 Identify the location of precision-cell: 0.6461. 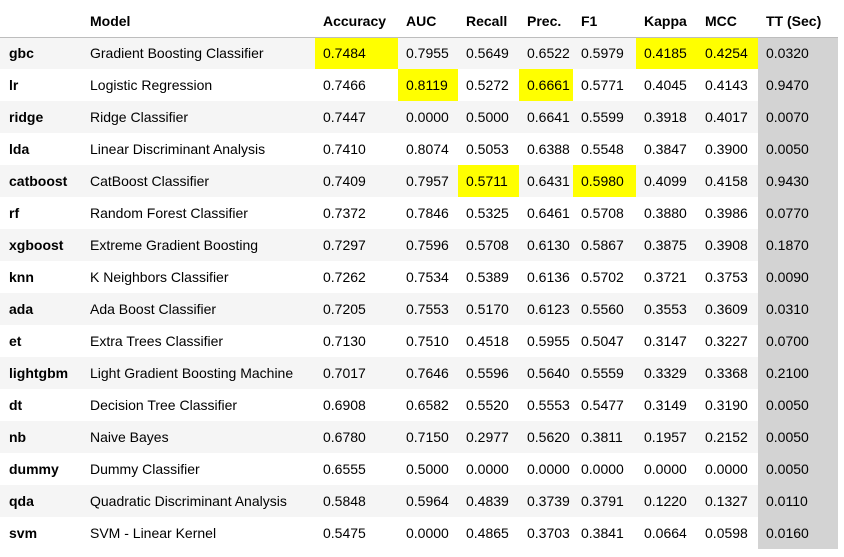
(548, 213).